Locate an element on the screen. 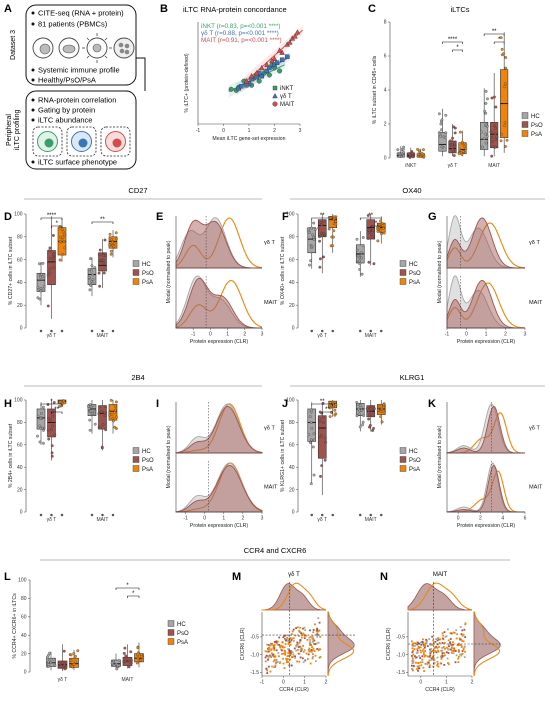  box is located at coordinates (74, 662).